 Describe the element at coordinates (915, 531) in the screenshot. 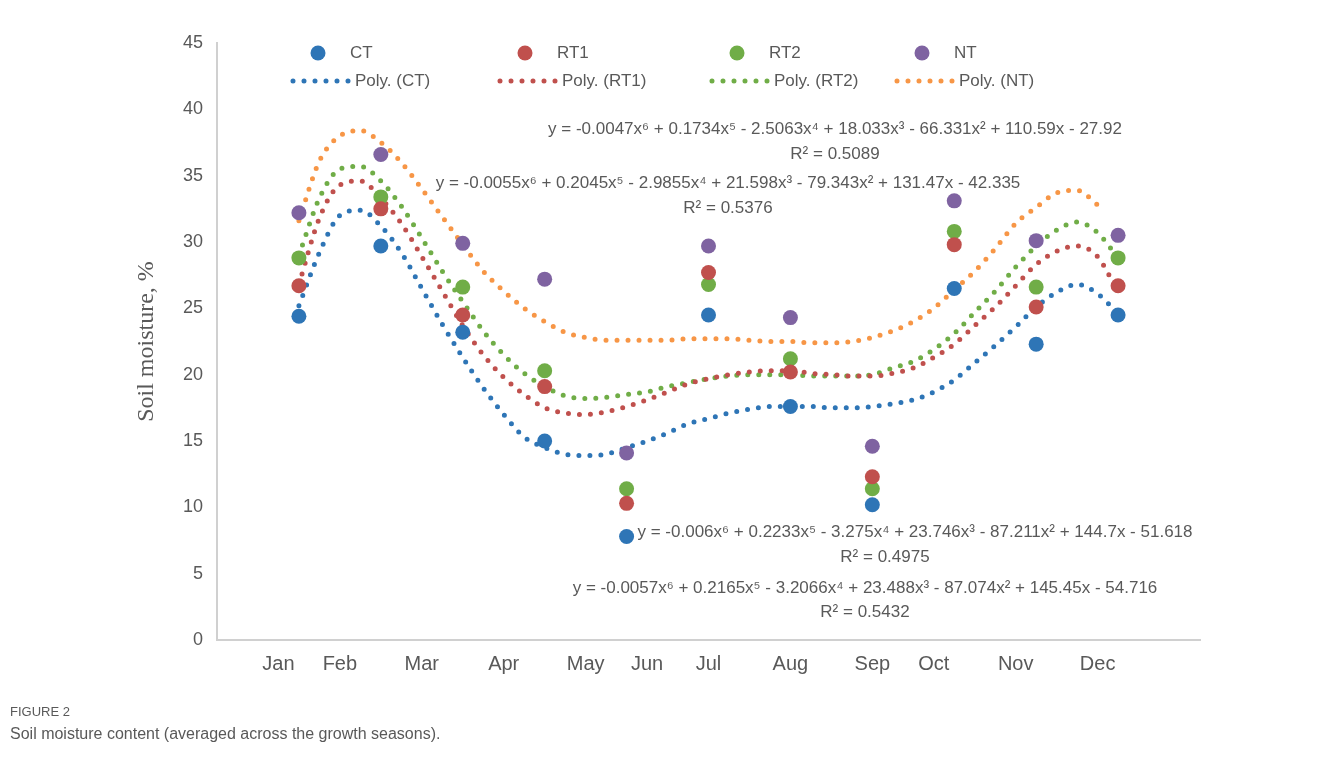

I see `annotation: y = -0.006x⁶ + 0.2233x⁵ - 3.275x⁴ + 23.746x³ - 87.211x² + 144.7x - 51.618` at that location.